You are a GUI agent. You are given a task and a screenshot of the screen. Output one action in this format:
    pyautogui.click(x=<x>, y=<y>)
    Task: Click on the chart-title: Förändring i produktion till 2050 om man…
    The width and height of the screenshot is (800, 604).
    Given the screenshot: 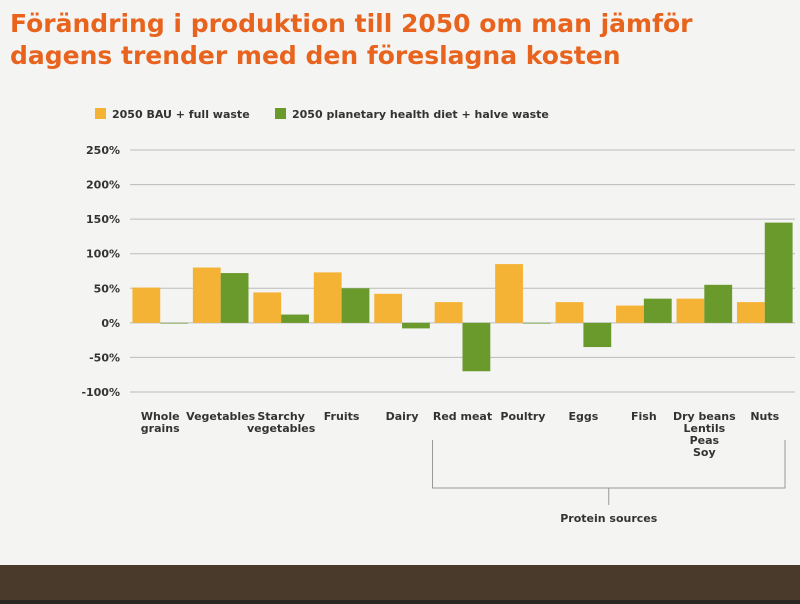 What is the action you would take?
    pyautogui.click(x=351, y=39)
    